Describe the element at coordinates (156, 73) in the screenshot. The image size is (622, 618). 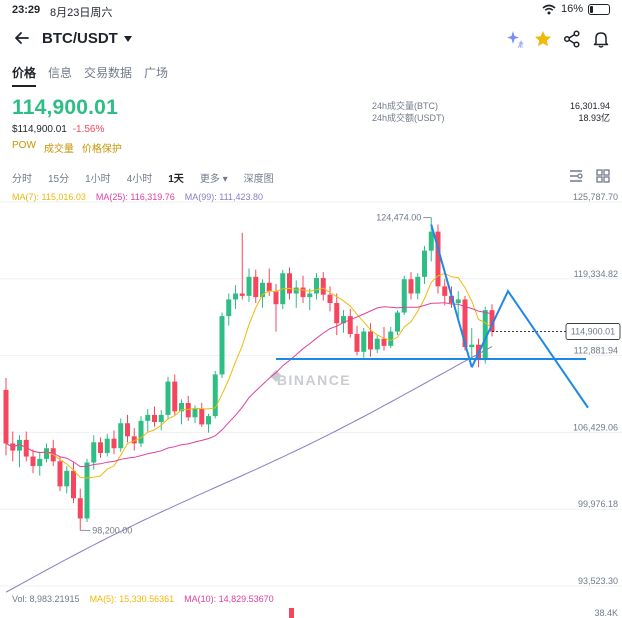
I see `tab-3: 广场` at that location.